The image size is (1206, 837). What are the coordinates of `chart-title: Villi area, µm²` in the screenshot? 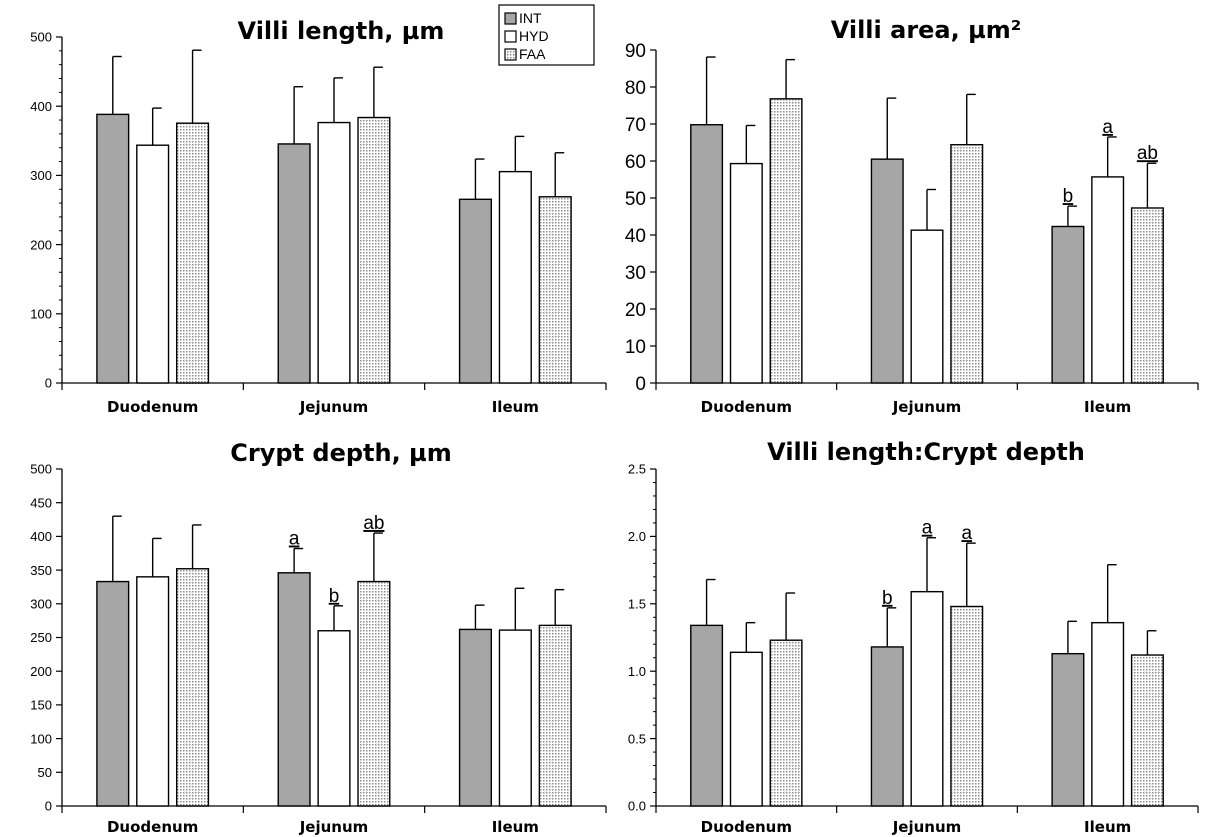 It's located at (926, 30).